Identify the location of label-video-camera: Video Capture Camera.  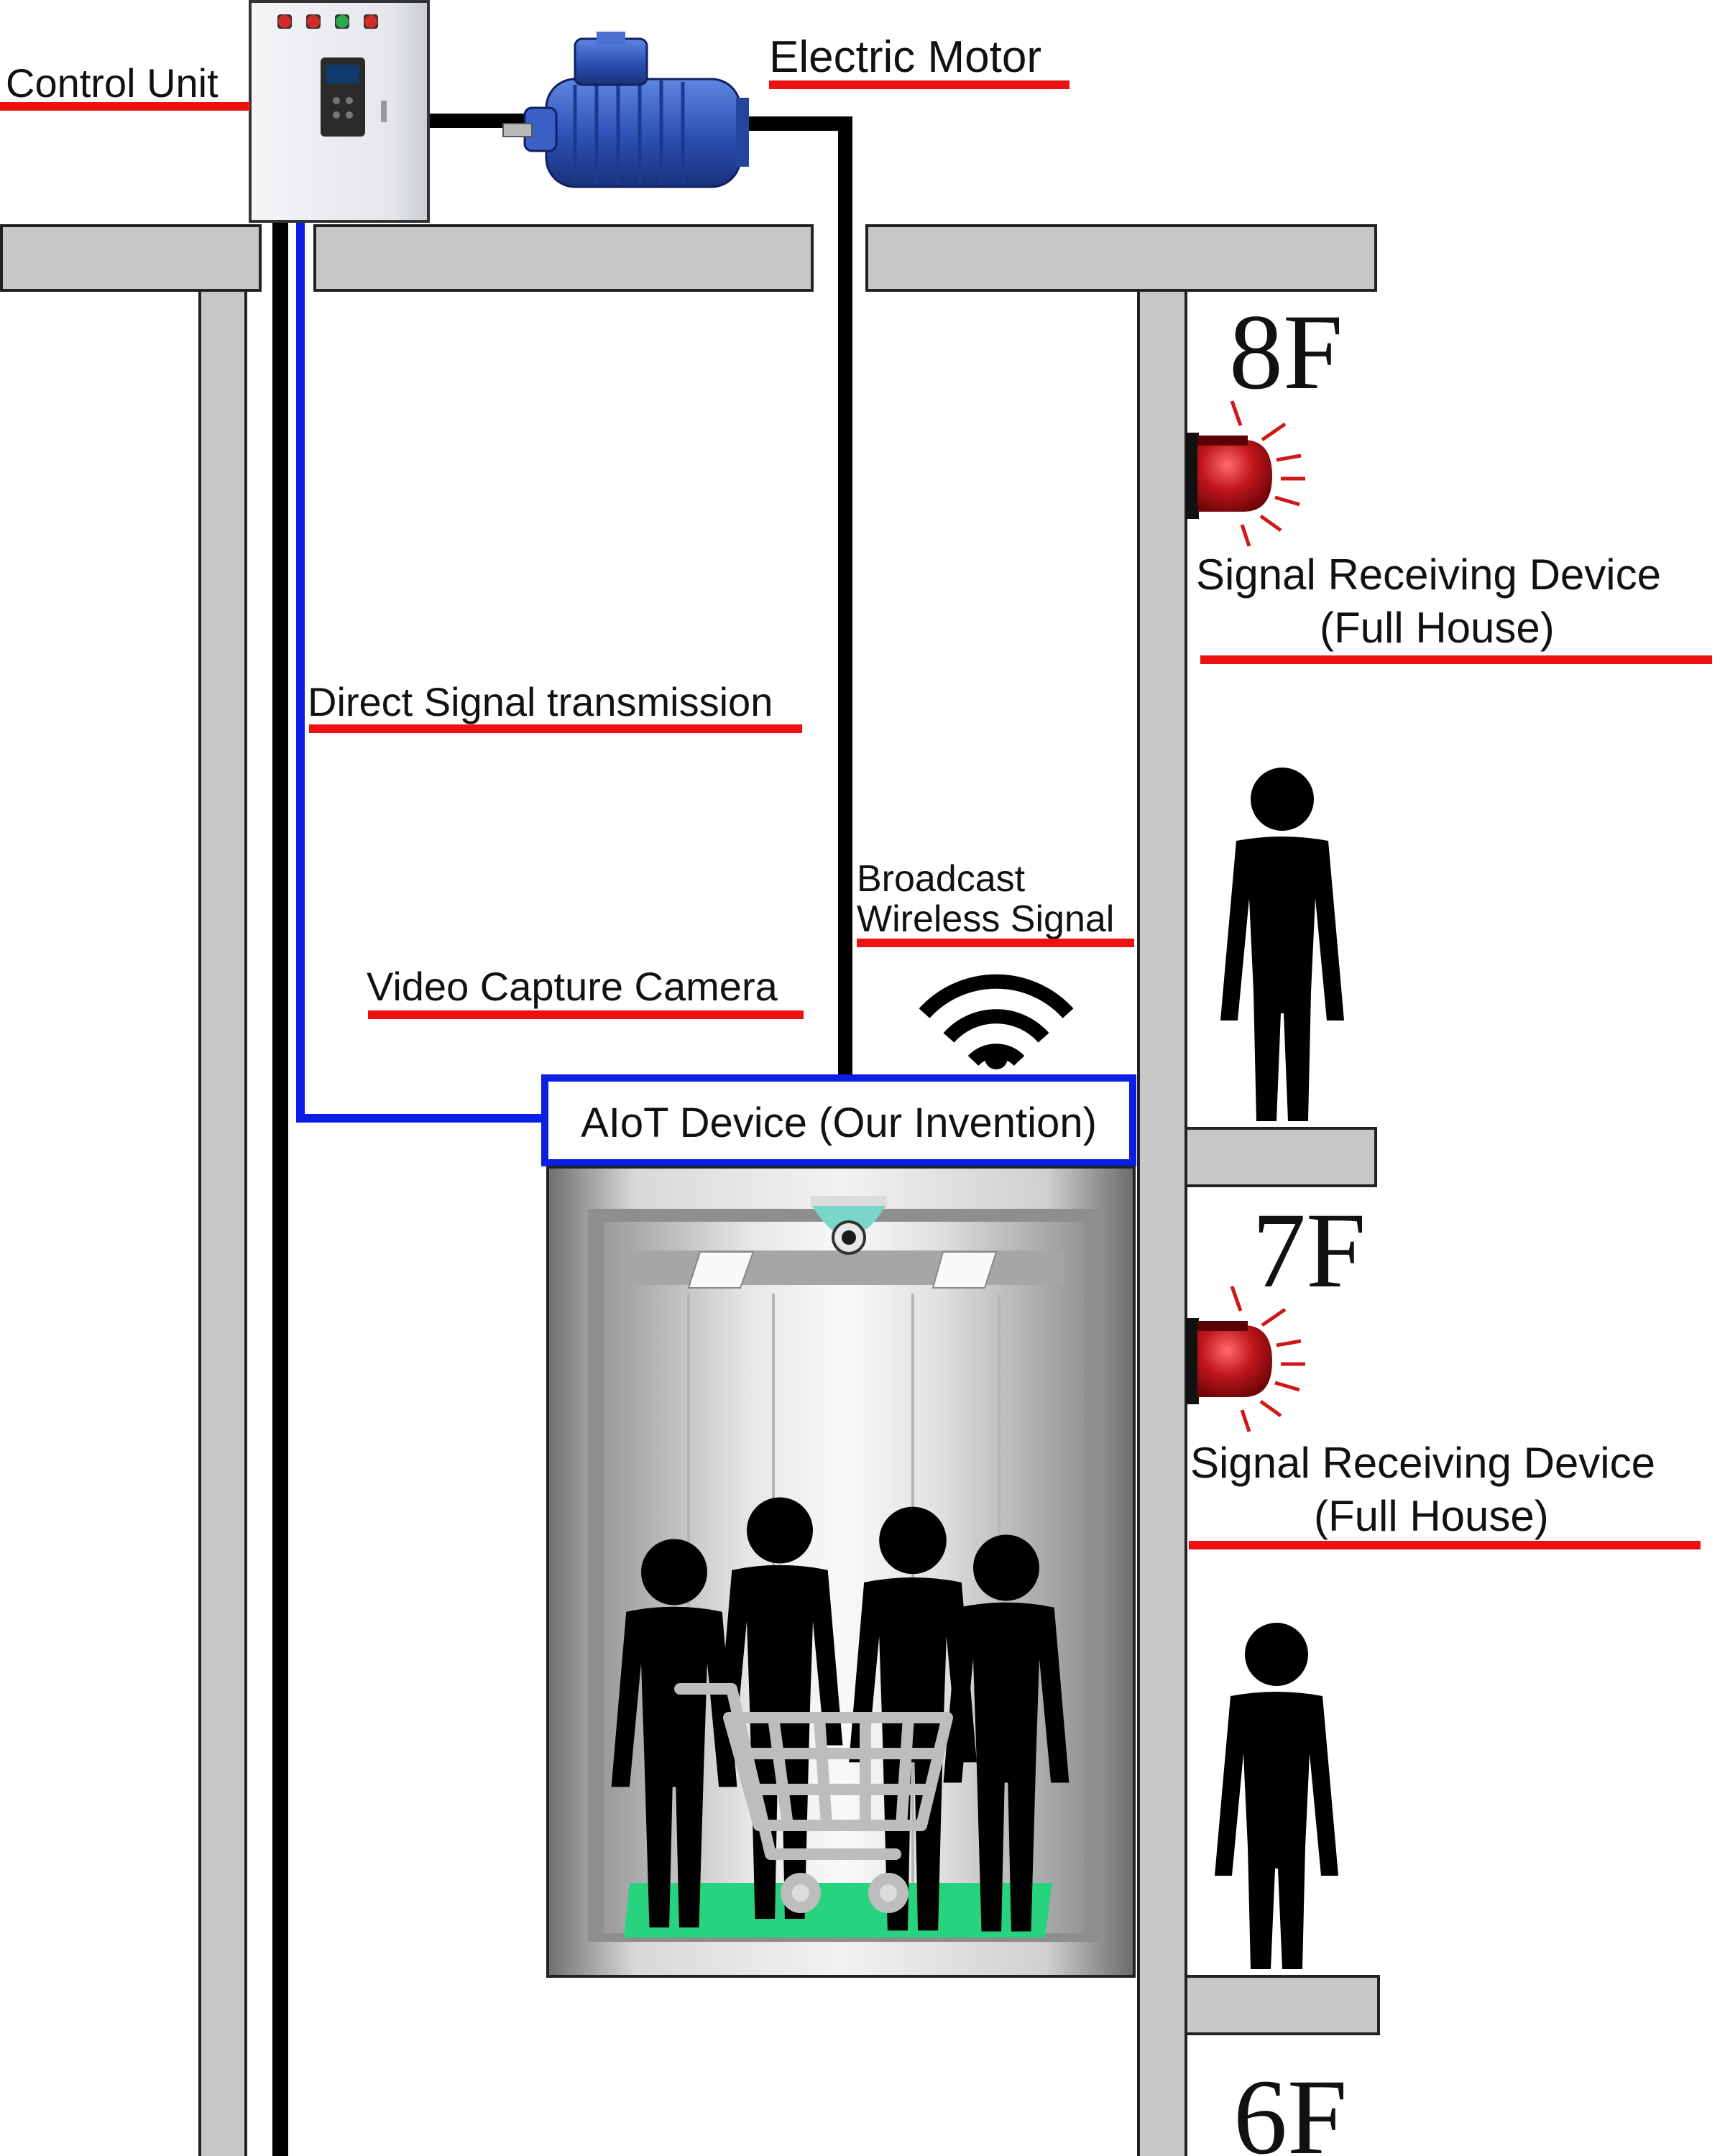
(585, 991).